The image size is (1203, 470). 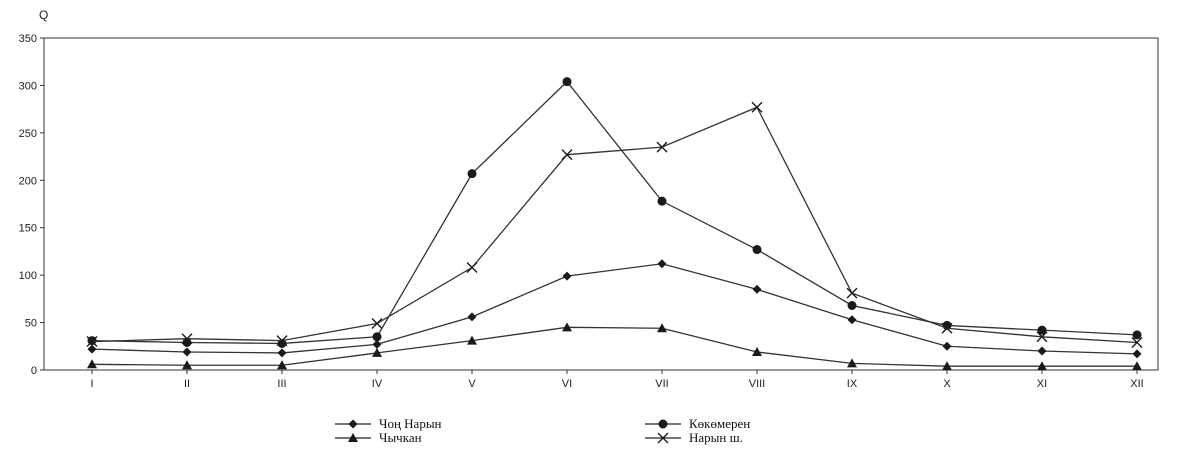 What do you see at coordinates (567, 384) in the screenshot?
I see `x-tick-label: VI` at bounding box center [567, 384].